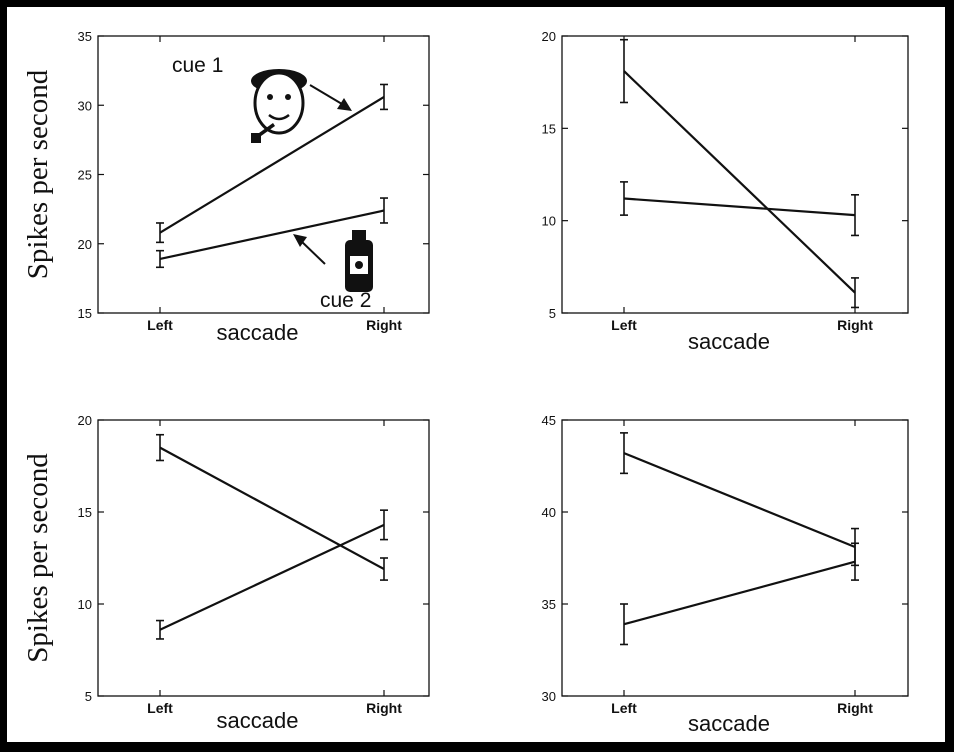  What do you see at coordinates (270, 97) in the screenshot?
I see `eye-left` at bounding box center [270, 97].